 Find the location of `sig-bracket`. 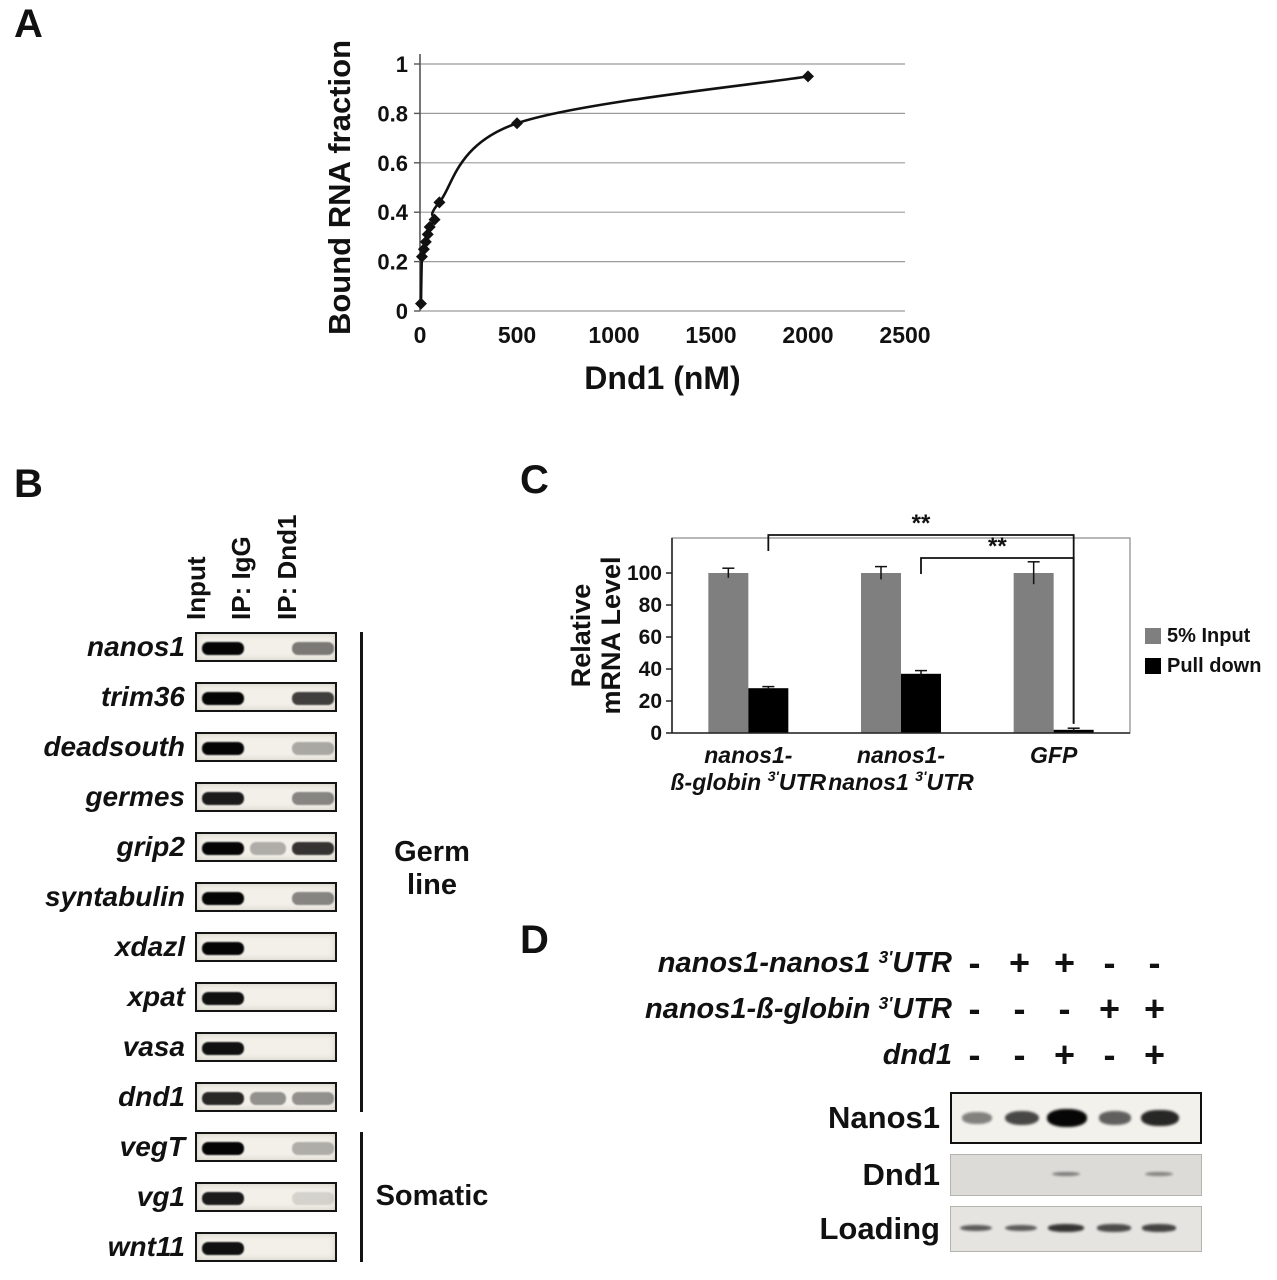

sig-bracket is located at coordinates (997, 640).